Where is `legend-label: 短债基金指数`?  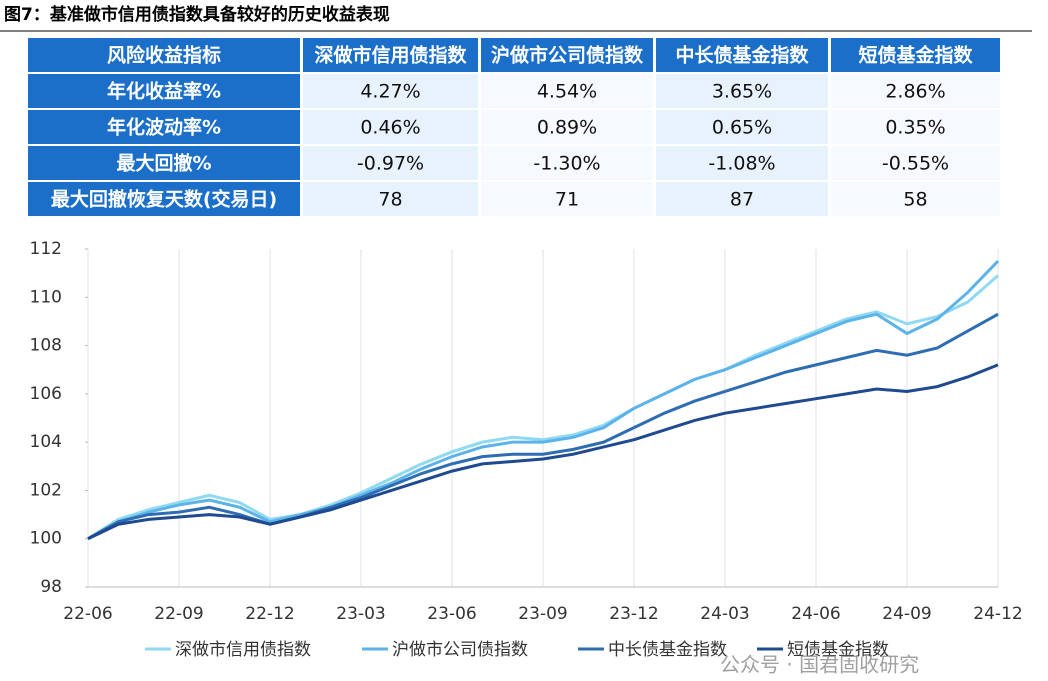 legend-label: 短债基金指数 is located at coordinates (838, 650).